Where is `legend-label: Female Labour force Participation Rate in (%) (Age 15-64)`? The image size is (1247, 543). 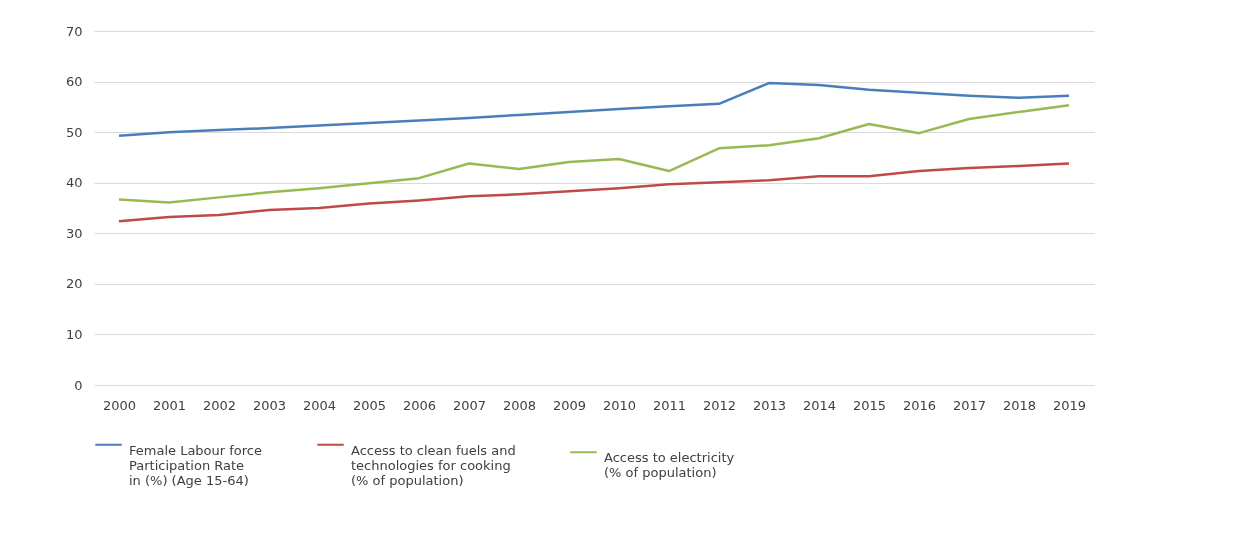 legend-label: Female Labour force Participation Rate in (%) (Age 15-64) is located at coordinates (196, 465).